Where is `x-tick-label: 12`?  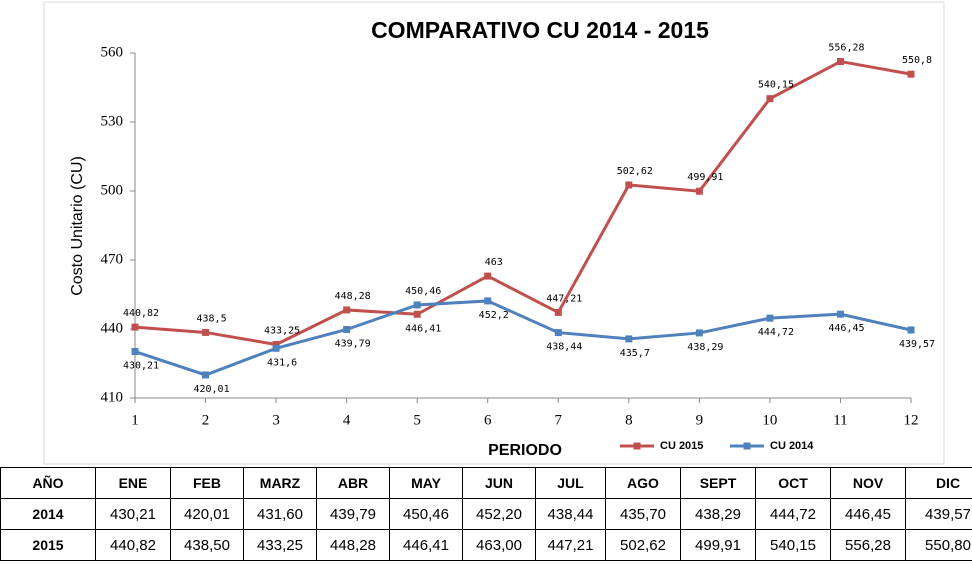 x-tick-label: 12 is located at coordinates (911, 420).